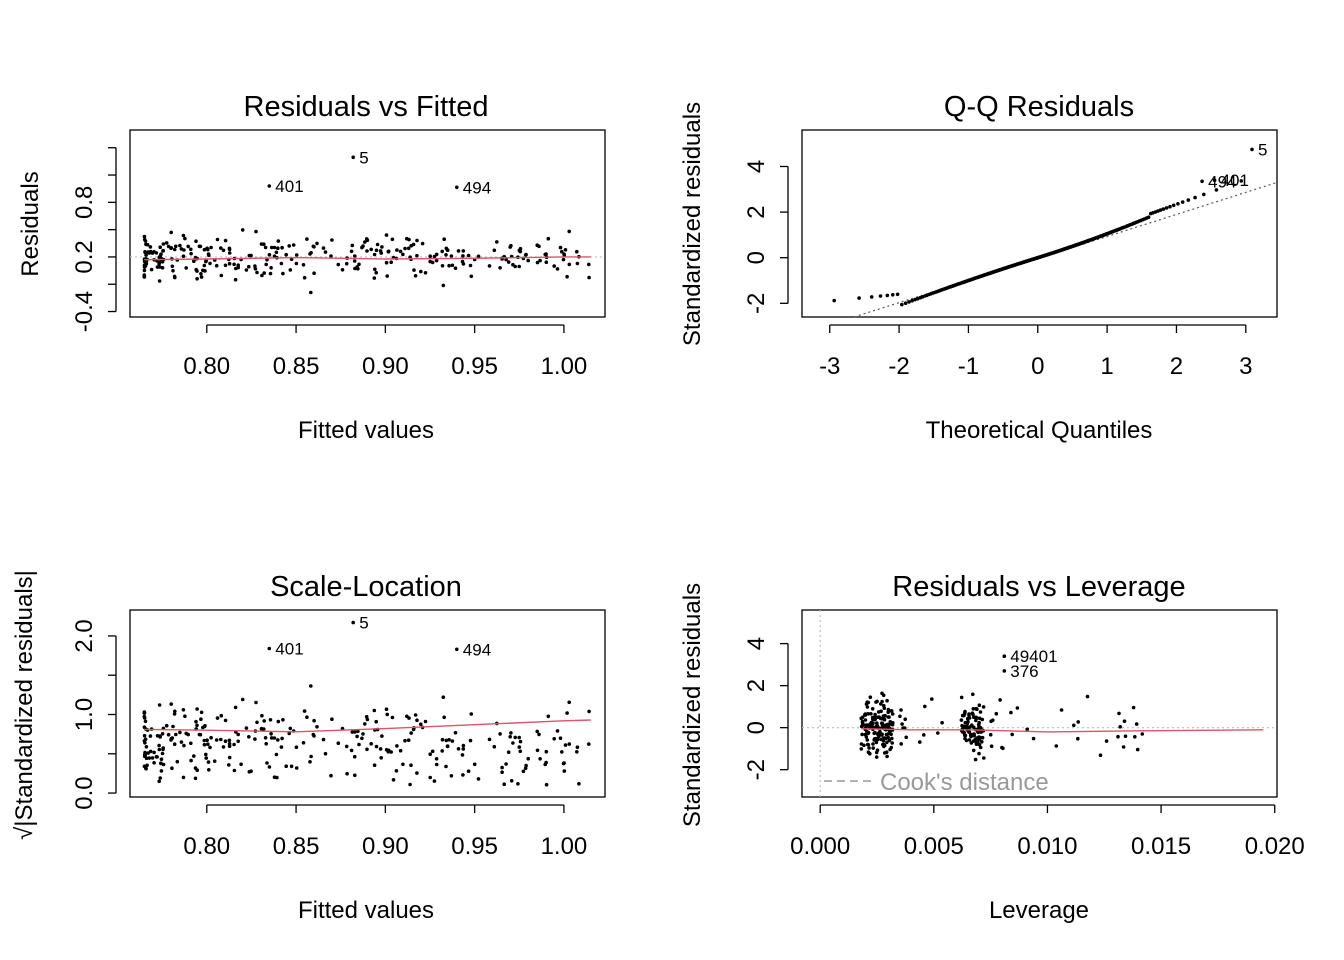 The height and width of the screenshot is (960, 1344). What do you see at coordinates (829, 366) in the screenshot?
I see `x-tick-label: -3` at bounding box center [829, 366].